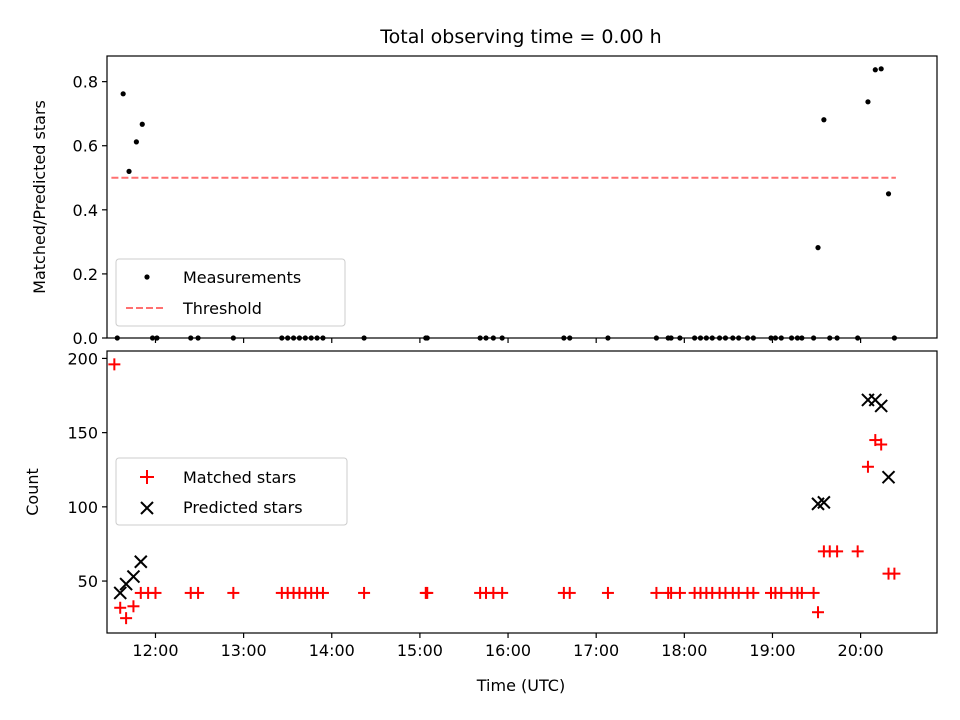 The image size is (960, 720). What do you see at coordinates (85, 338) in the screenshot?
I see `y-tick-label: 0.0` at bounding box center [85, 338].